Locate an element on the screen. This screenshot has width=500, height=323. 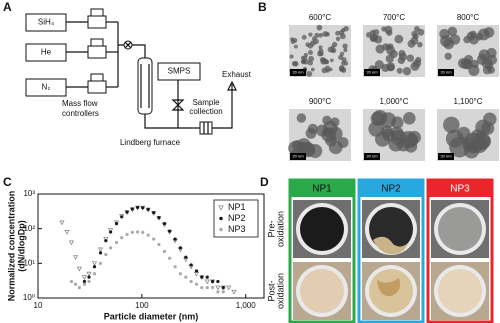
sample-patch is located at coordinates (388, 287).